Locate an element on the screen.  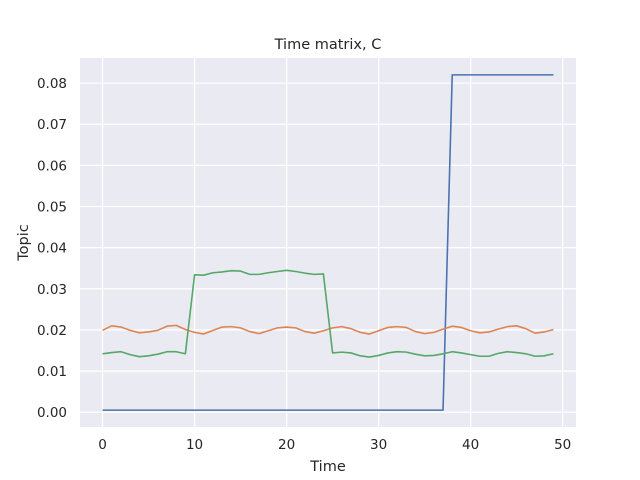
y-tick-label: 0.01 is located at coordinates (52, 372).